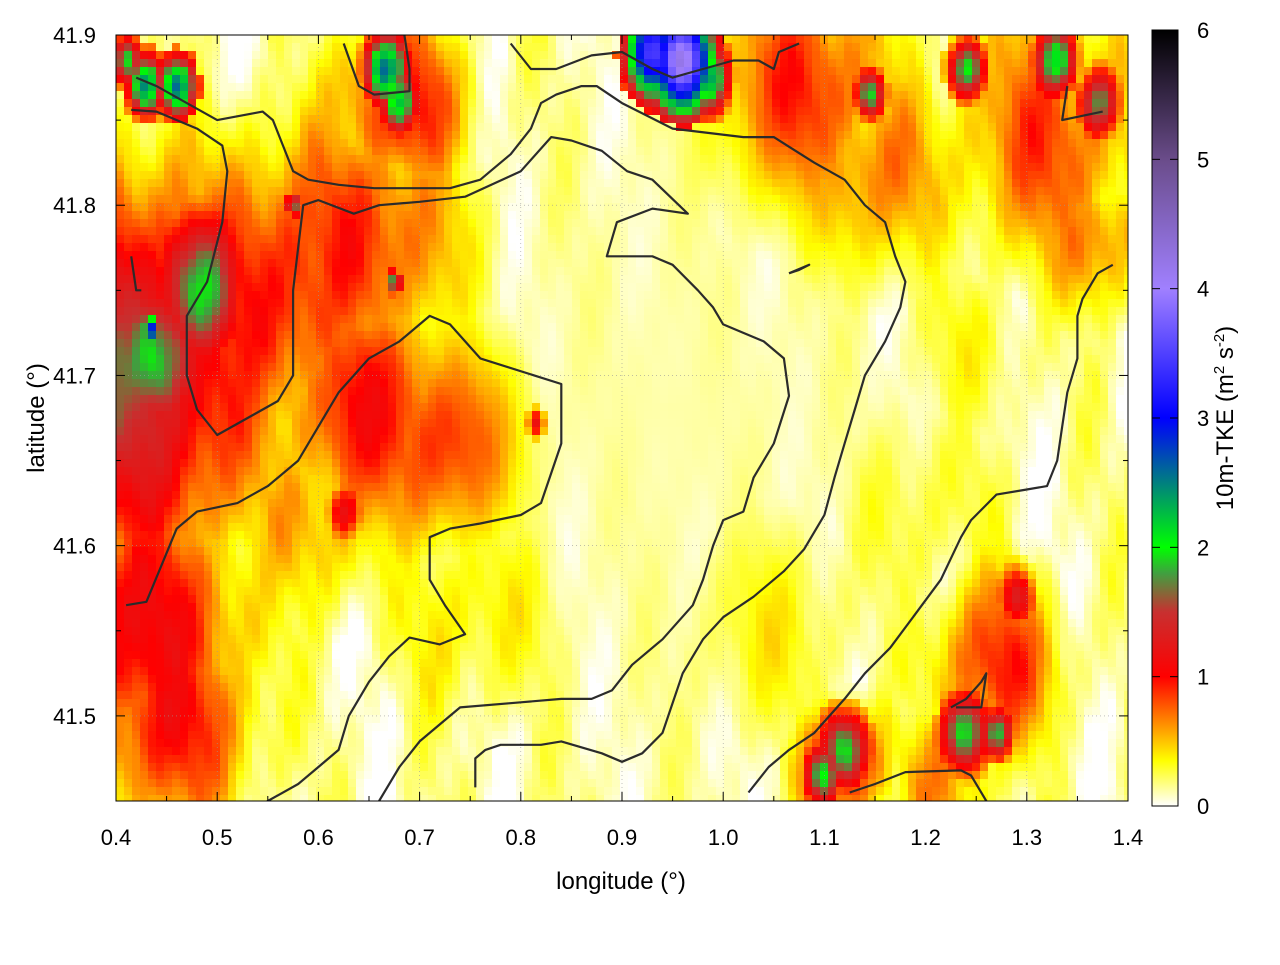 The height and width of the screenshot is (965, 1280). I want to click on colorbar-label: 10m-TKE (m2 s-2), so click(1225, 418).